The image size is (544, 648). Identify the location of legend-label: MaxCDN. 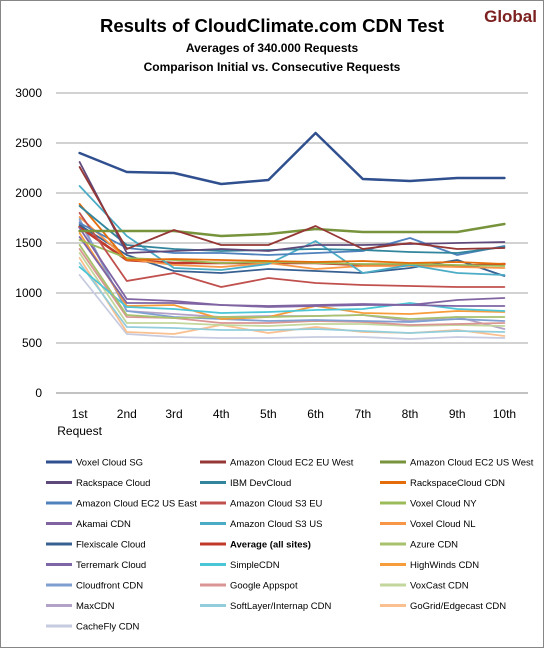
(95, 606).